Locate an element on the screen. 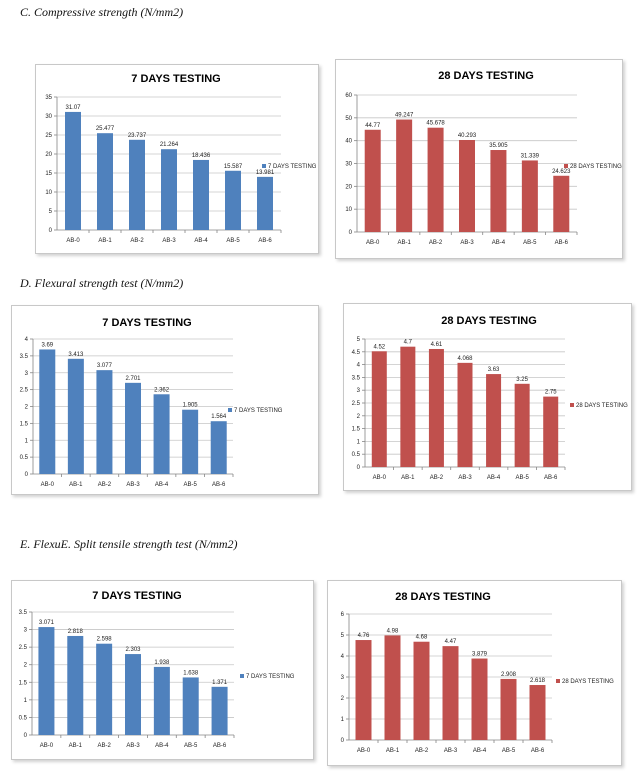 This screenshot has width=637, height=771. data-label: 24.623 is located at coordinates (561, 172).